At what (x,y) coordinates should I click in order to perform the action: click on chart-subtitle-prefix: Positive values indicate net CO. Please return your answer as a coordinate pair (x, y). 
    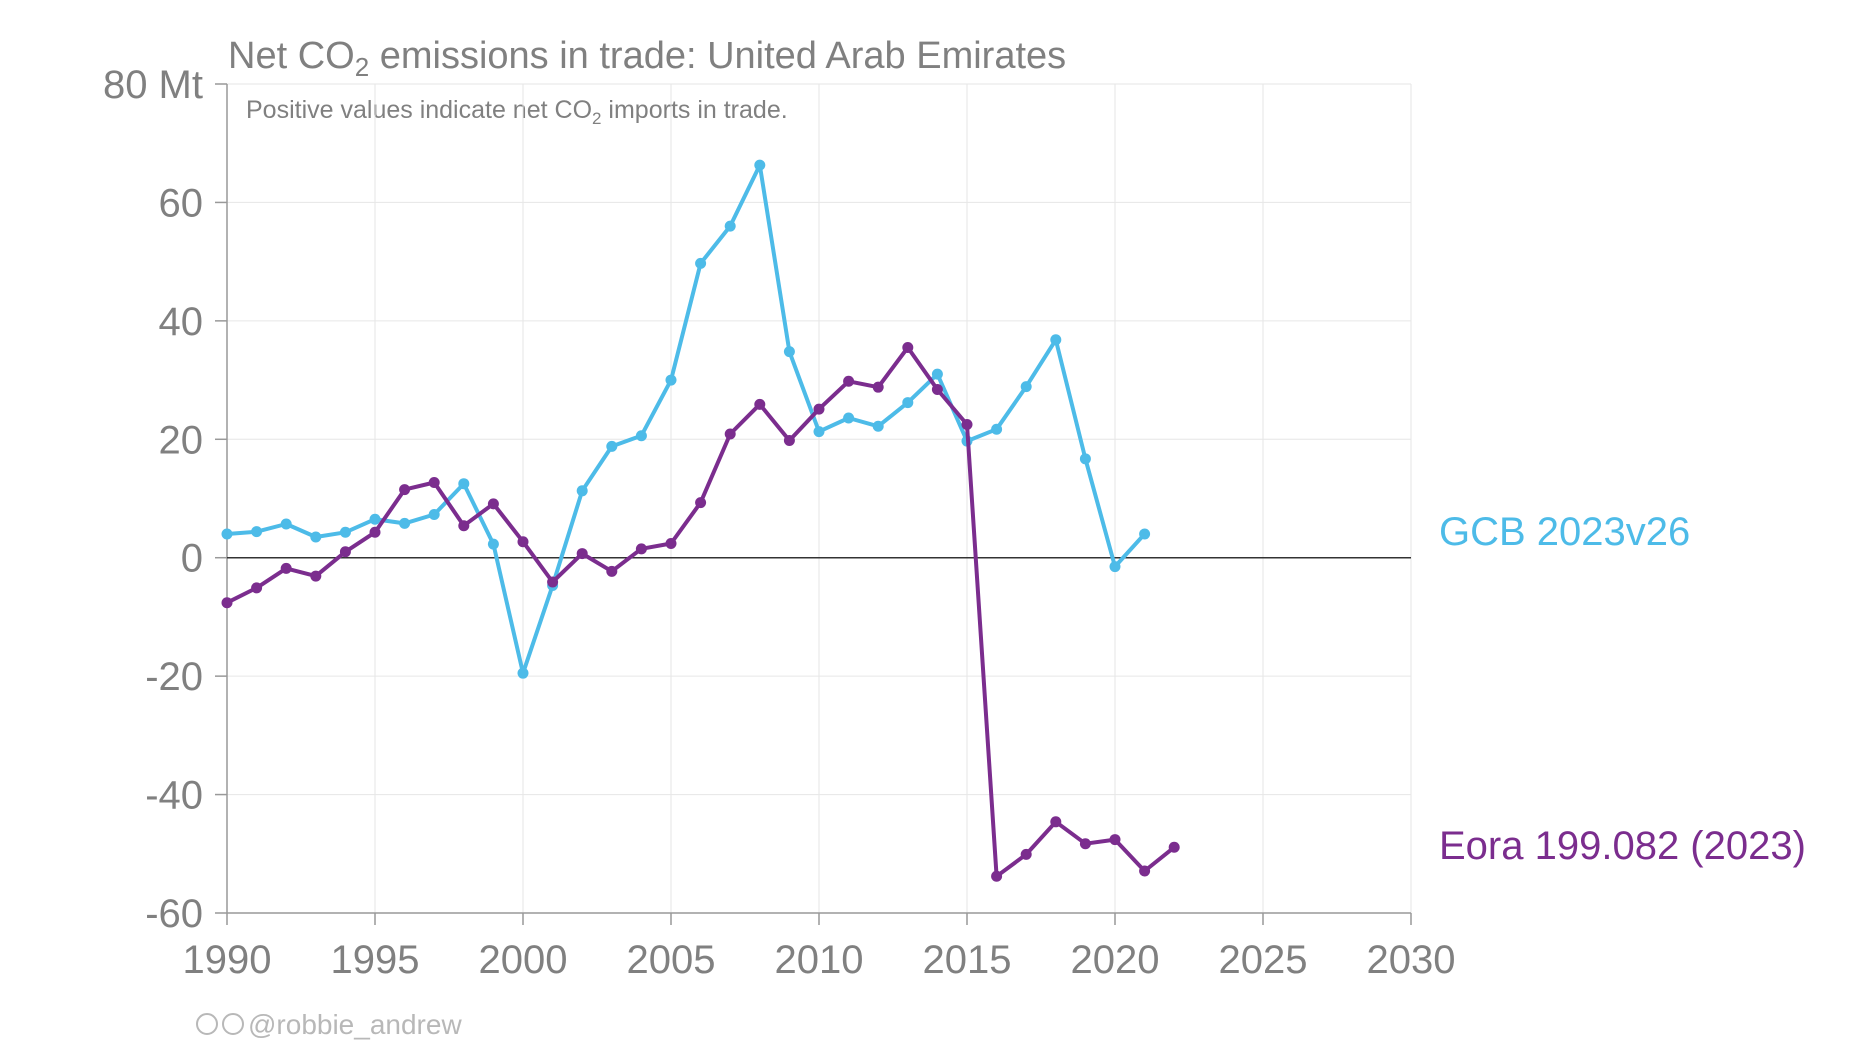
    Looking at the image, I should click on (419, 110).